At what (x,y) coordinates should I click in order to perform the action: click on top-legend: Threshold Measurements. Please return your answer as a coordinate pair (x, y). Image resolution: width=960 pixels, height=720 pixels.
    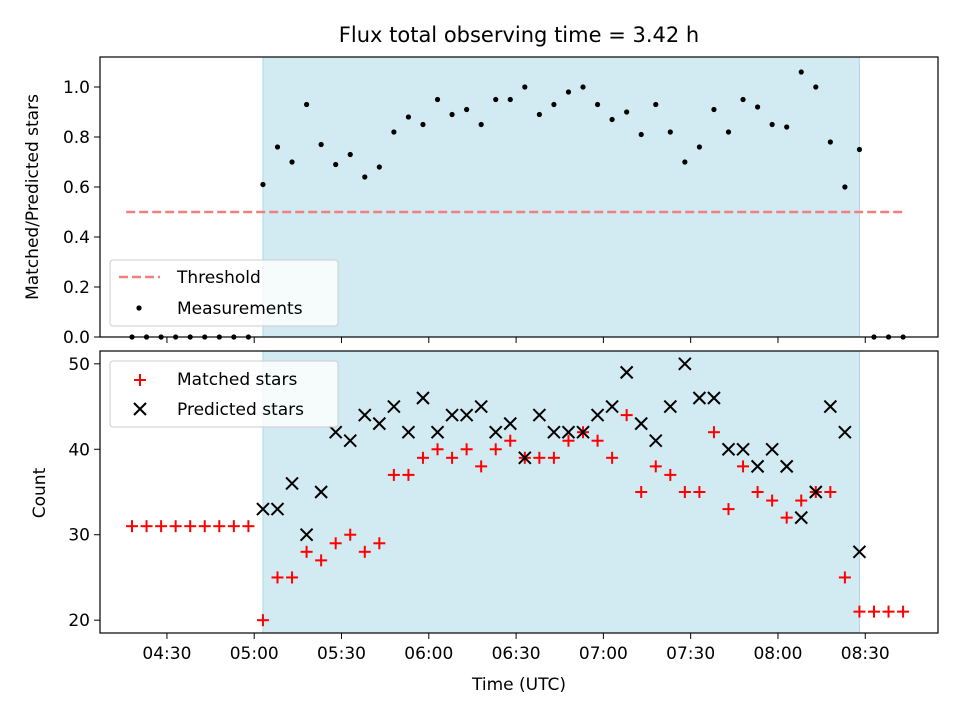
    Looking at the image, I should click on (224, 293).